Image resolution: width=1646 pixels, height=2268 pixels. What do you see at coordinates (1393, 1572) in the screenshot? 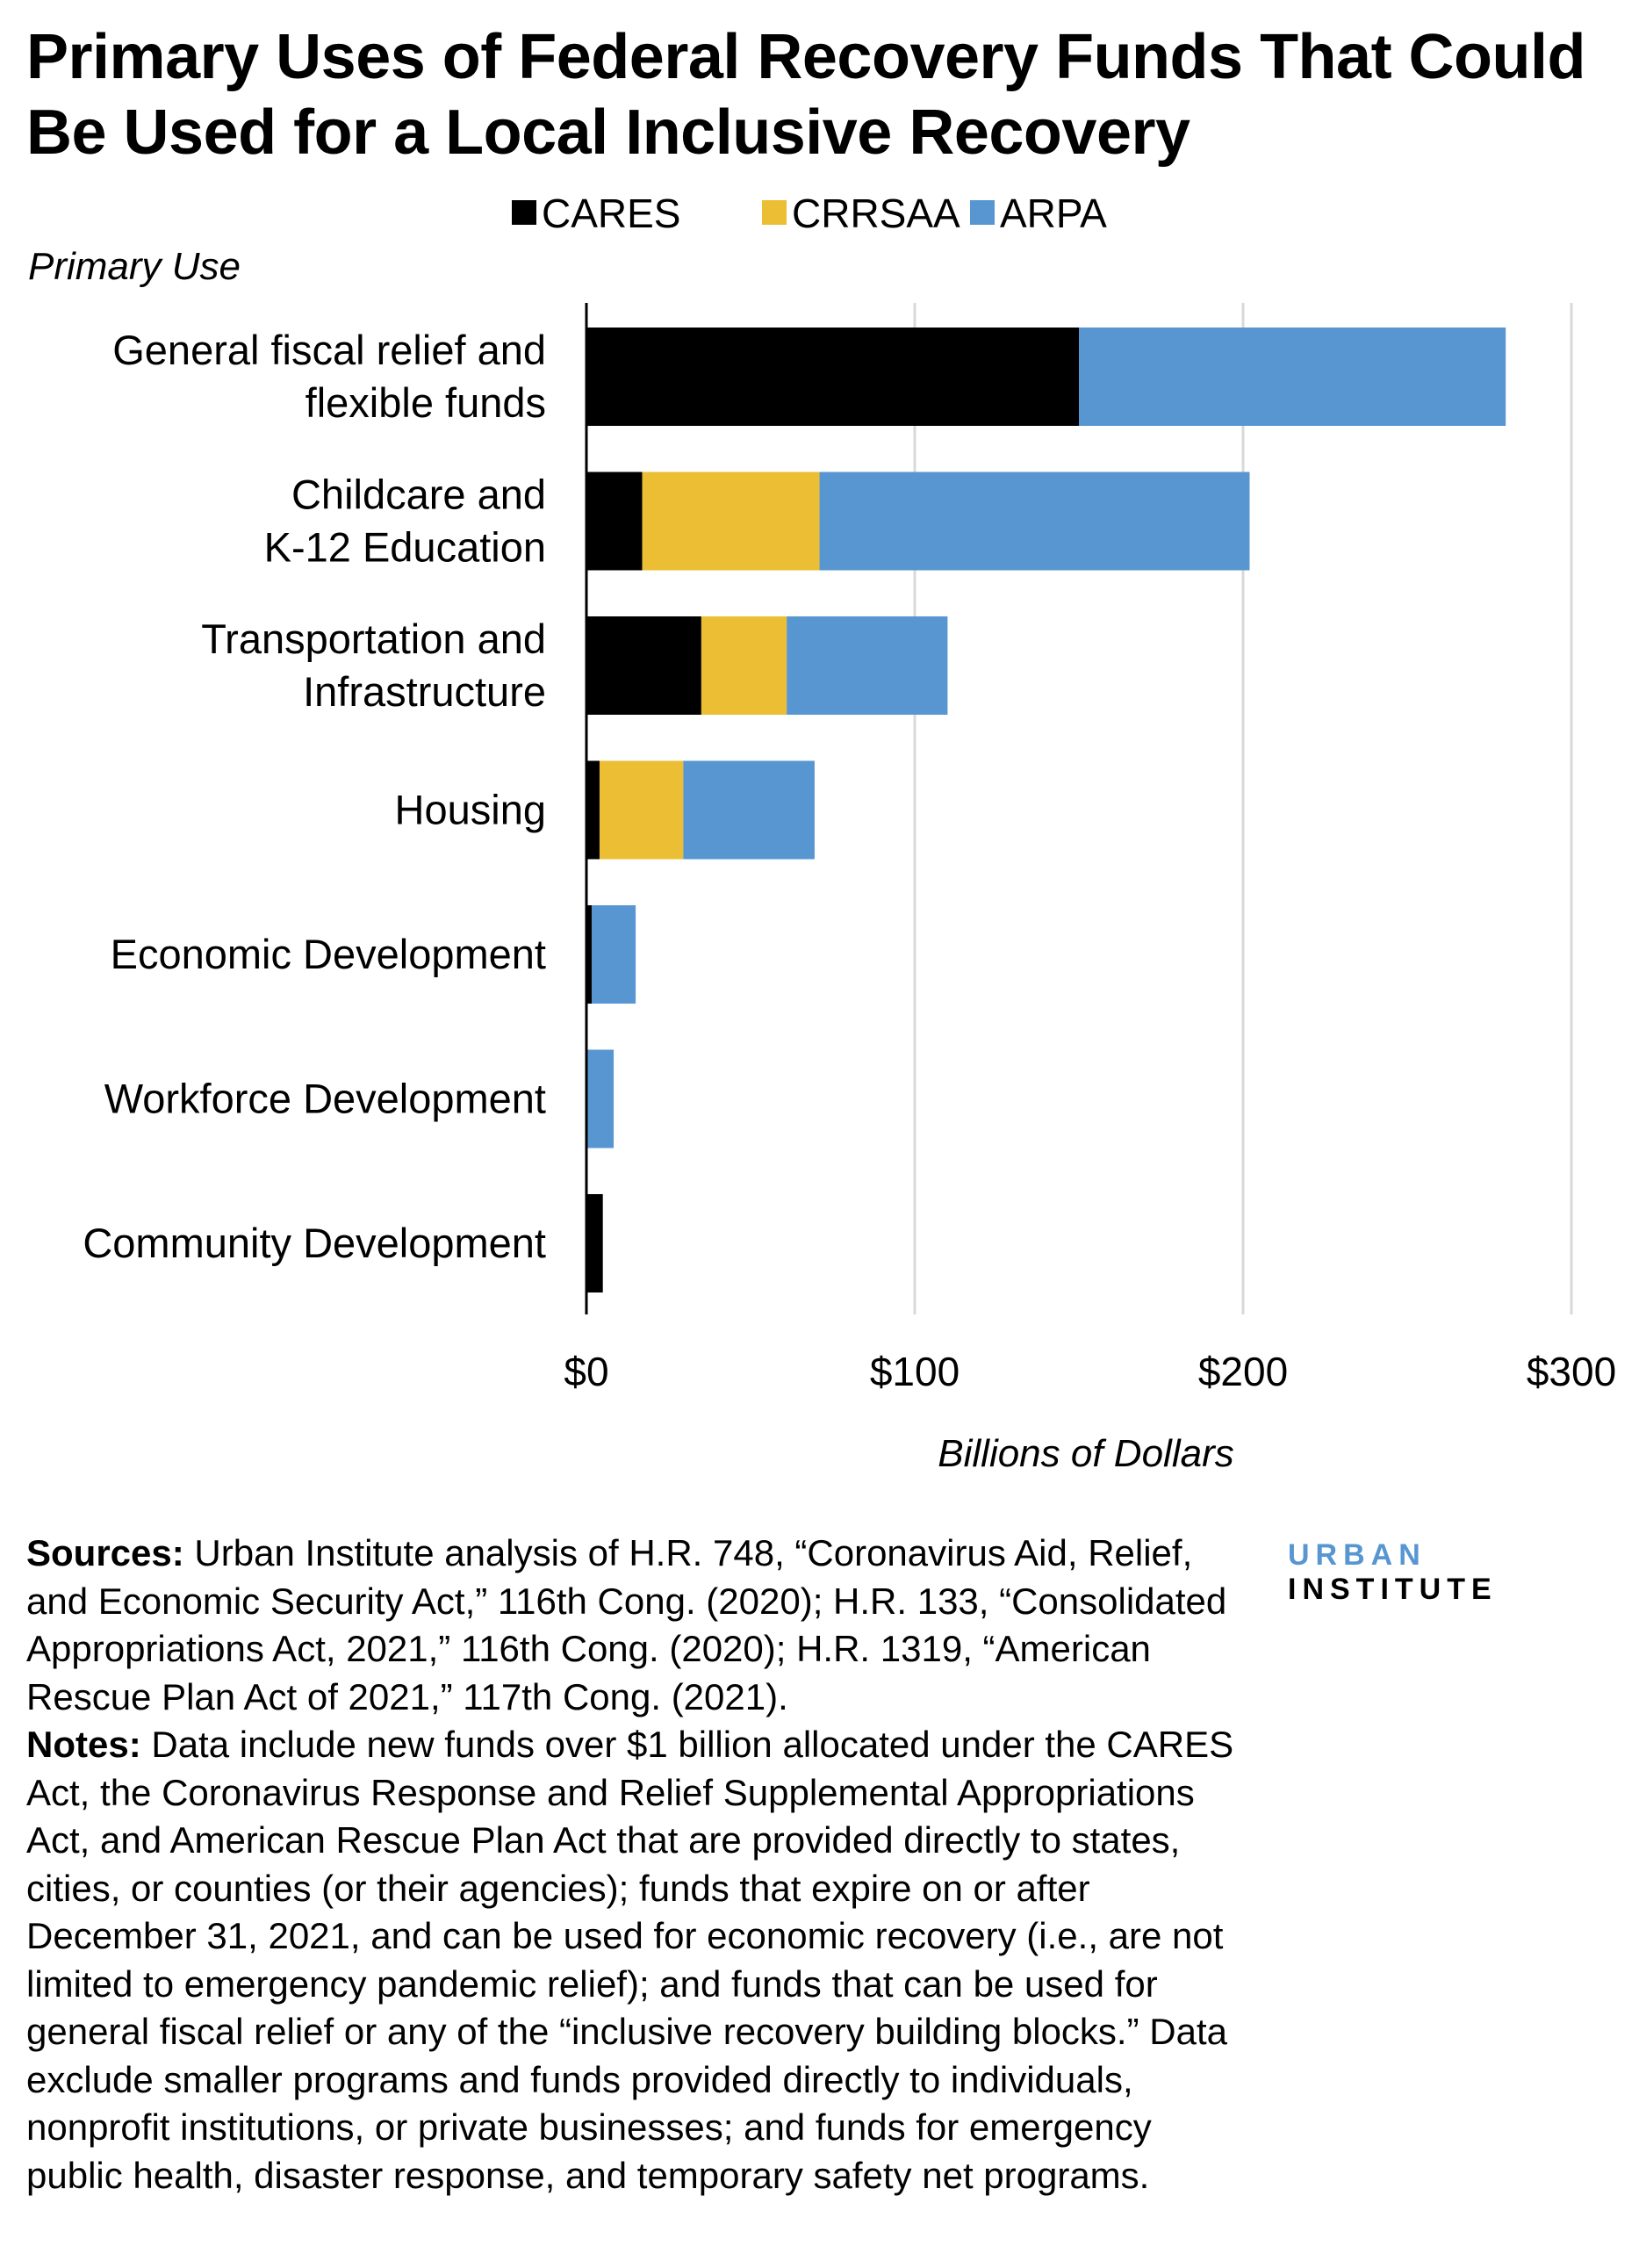
I see `urban-institute-logo: URBAN INSTITUTE` at bounding box center [1393, 1572].